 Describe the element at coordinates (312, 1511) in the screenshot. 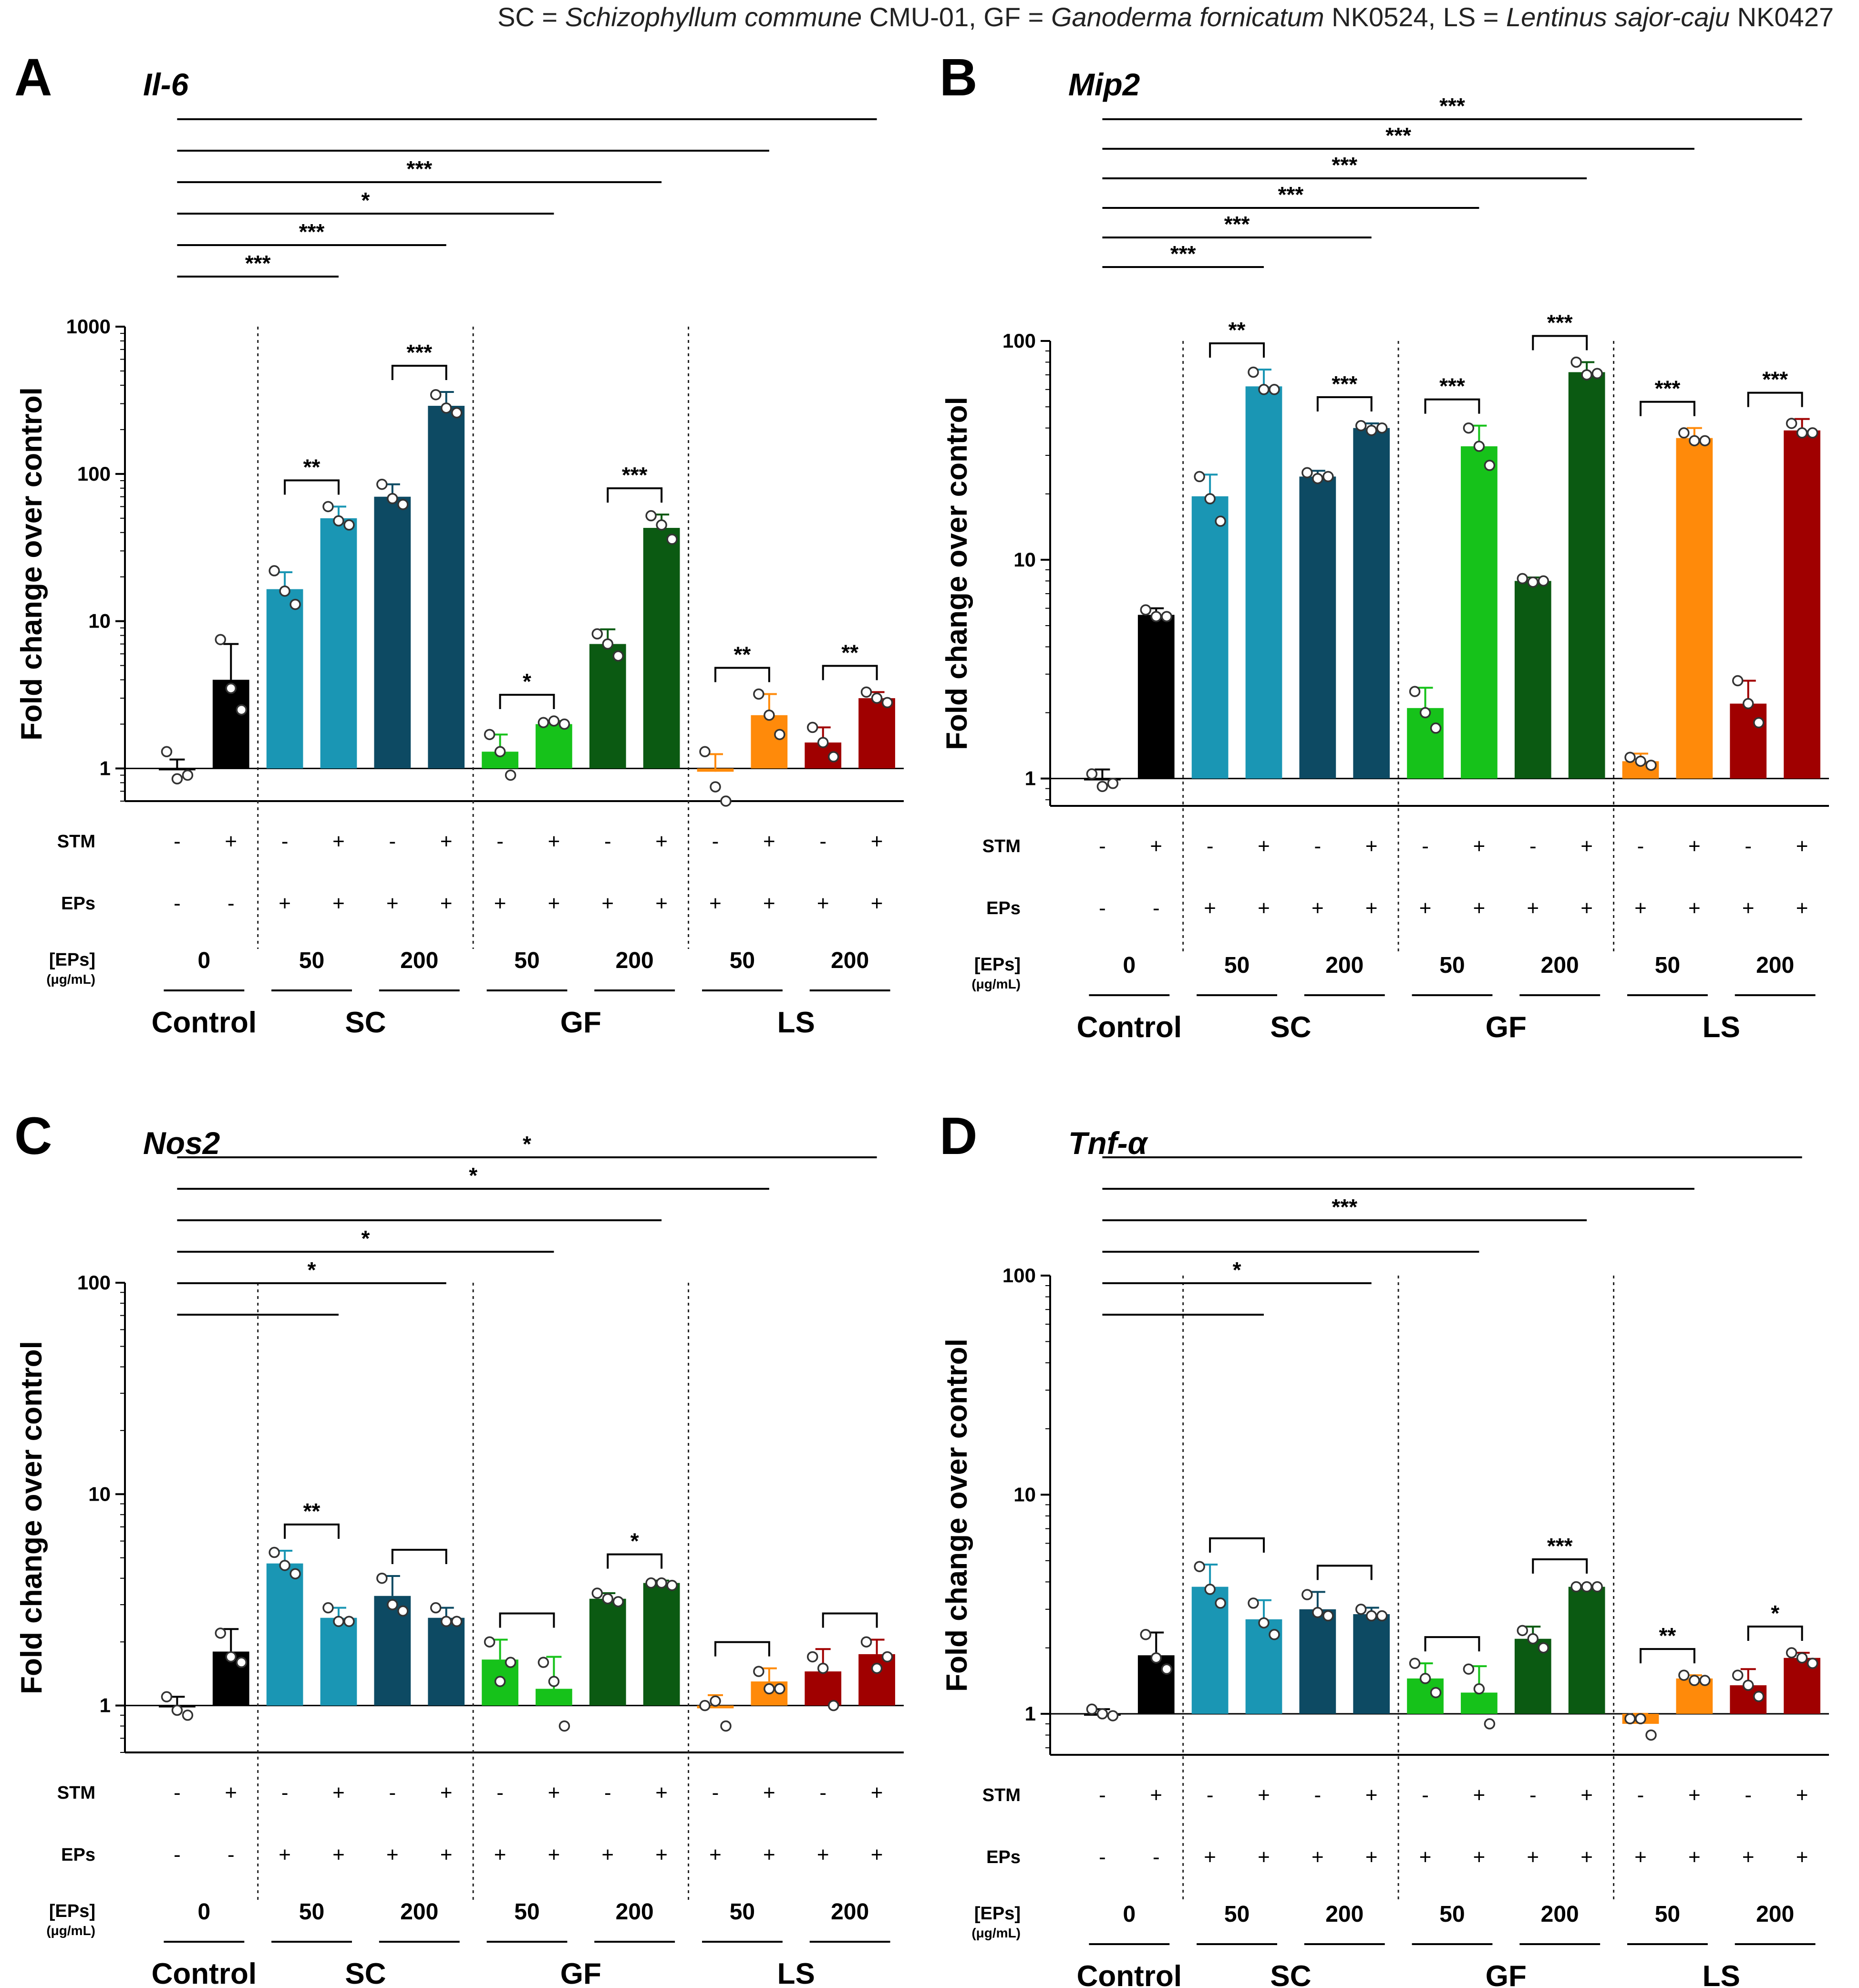

I see `significance-label: **` at that location.